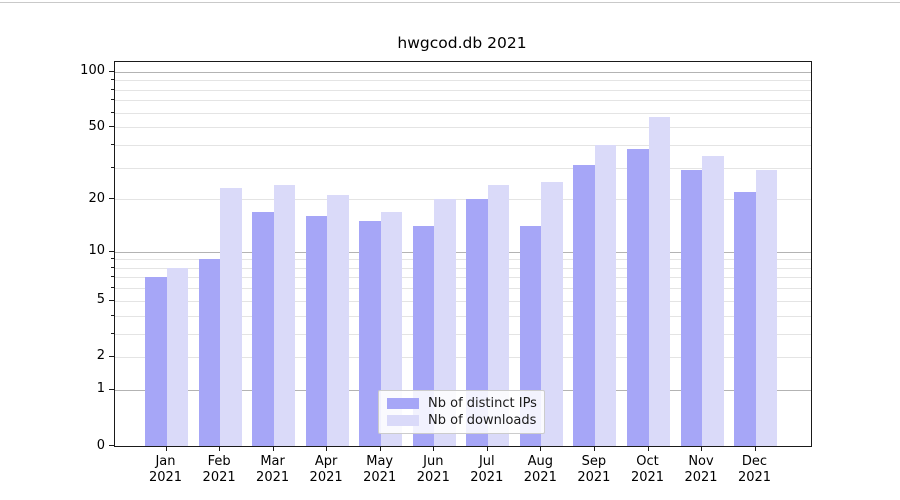 Image resolution: width=900 pixels, height=500 pixels. I want to click on bar-nb-of-distinct-ips-dec, so click(745, 318).